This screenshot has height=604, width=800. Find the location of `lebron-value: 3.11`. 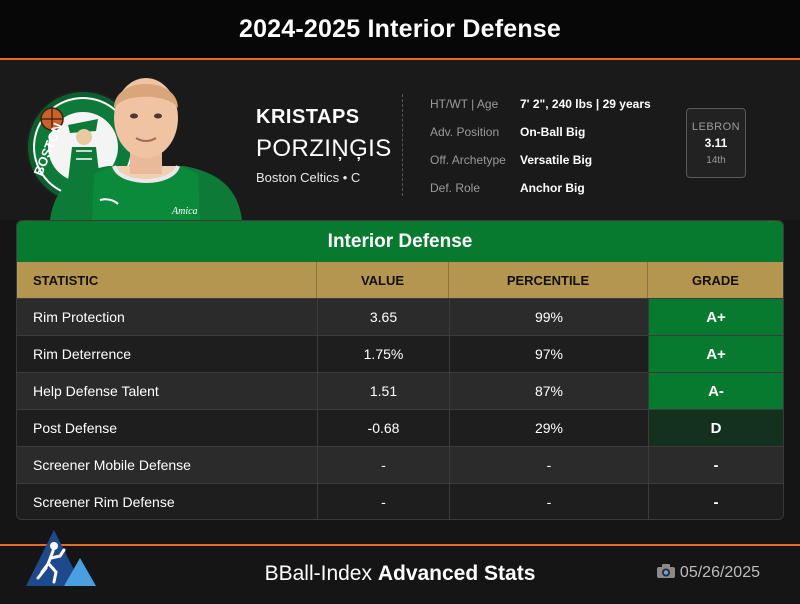

lebron-value: 3.11 is located at coordinates (716, 143).